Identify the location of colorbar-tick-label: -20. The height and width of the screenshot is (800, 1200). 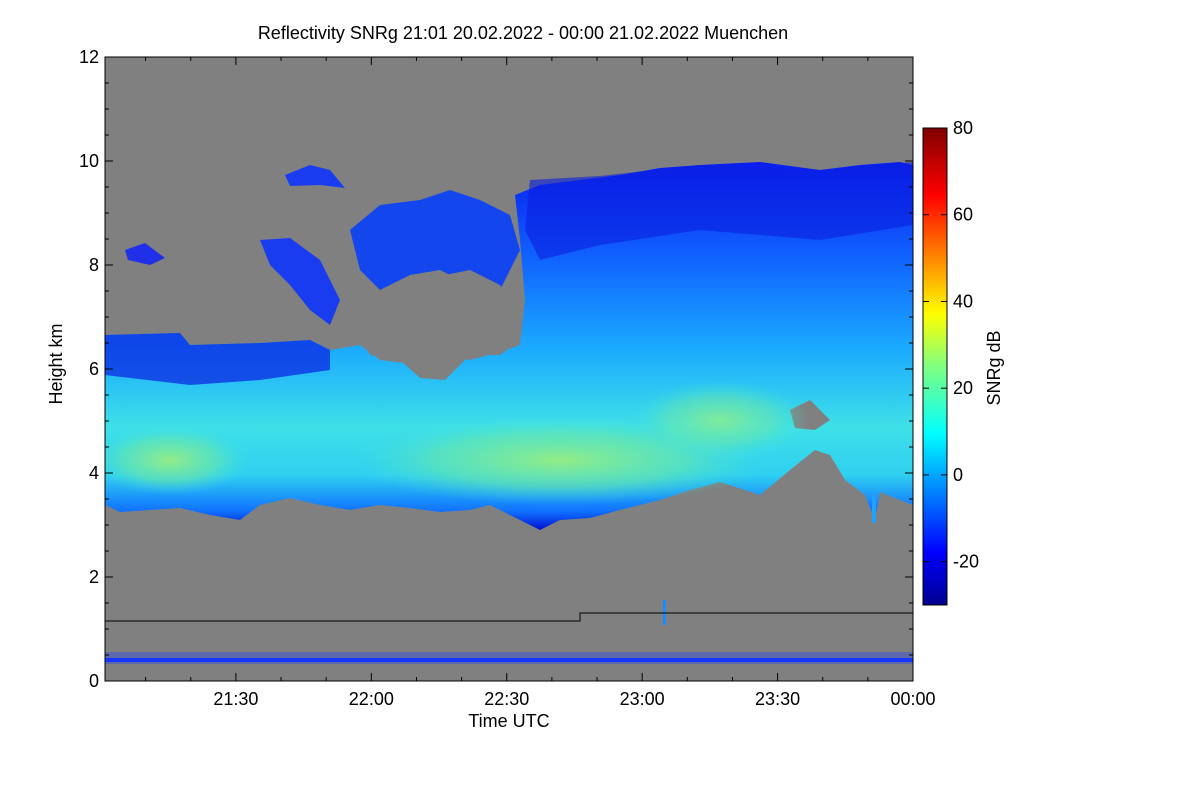
(966, 562).